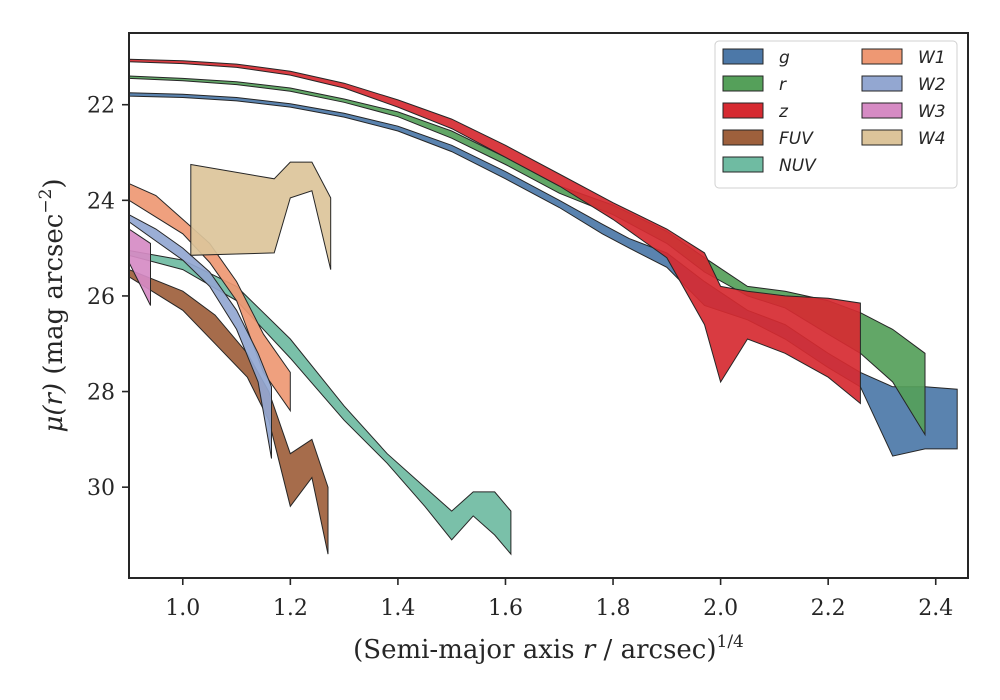  Describe the element at coordinates (613, 608) in the screenshot. I see `x-tick-label: 1.8` at that location.